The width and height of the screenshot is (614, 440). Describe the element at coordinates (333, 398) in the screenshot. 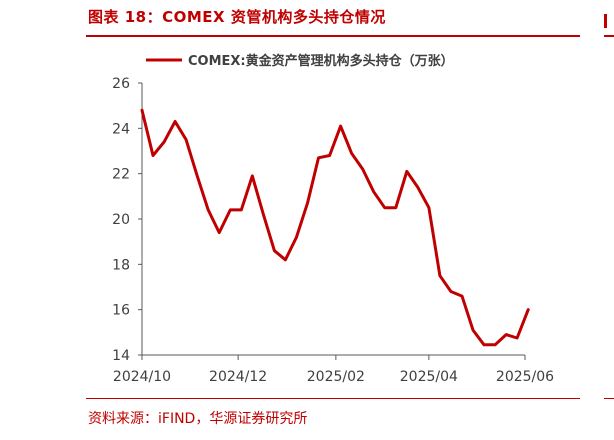

I see `source-divider` at that location.